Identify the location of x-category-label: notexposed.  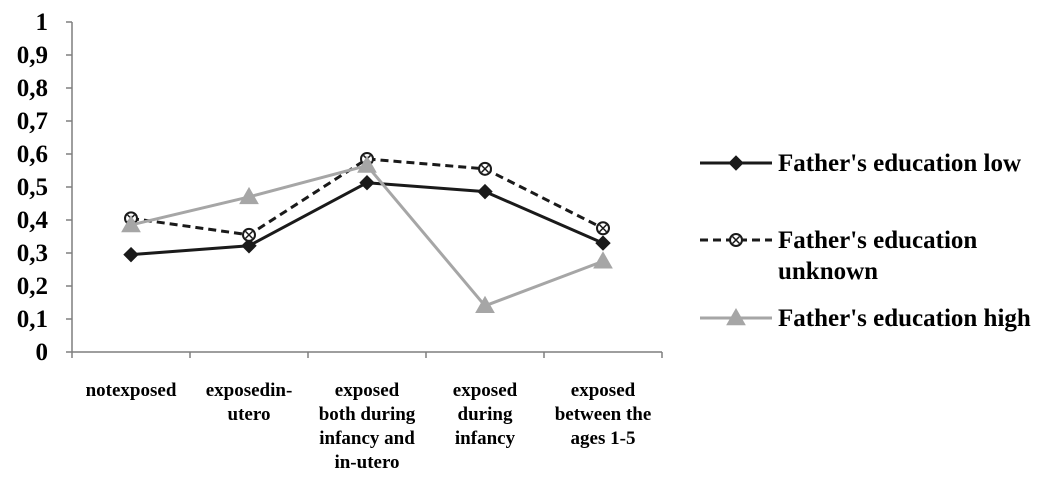
(131, 390).